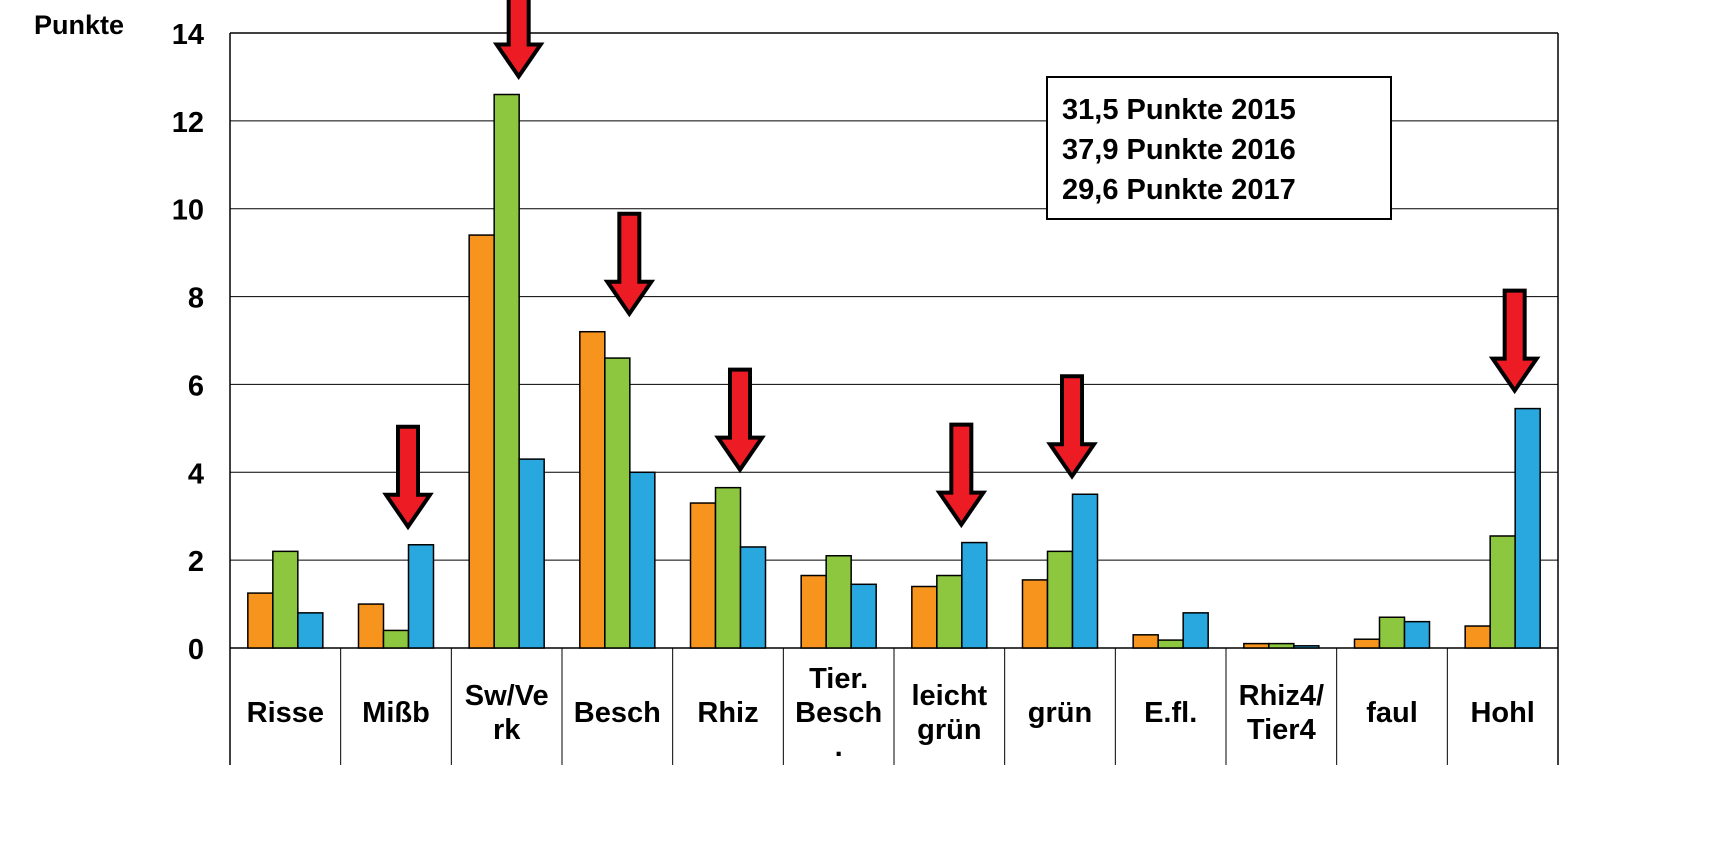 Image resolution: width=1713 pixels, height=841 pixels. Describe the element at coordinates (188, 211) in the screenshot. I see `y-tick-label: 10` at that location.